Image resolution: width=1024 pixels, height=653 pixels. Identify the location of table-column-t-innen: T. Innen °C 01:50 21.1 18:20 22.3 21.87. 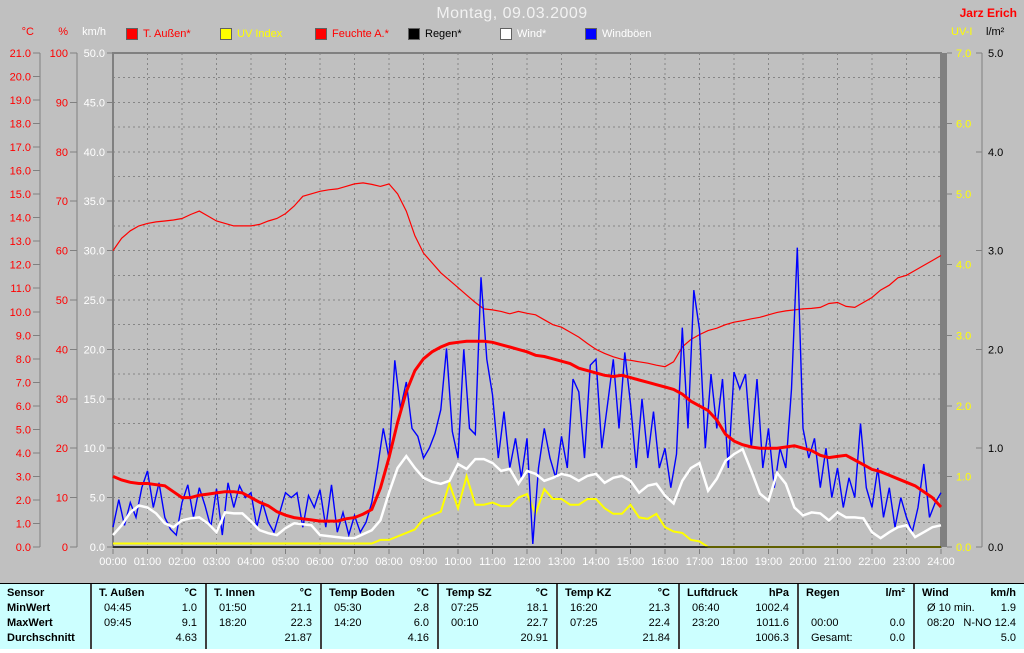
(262, 616).